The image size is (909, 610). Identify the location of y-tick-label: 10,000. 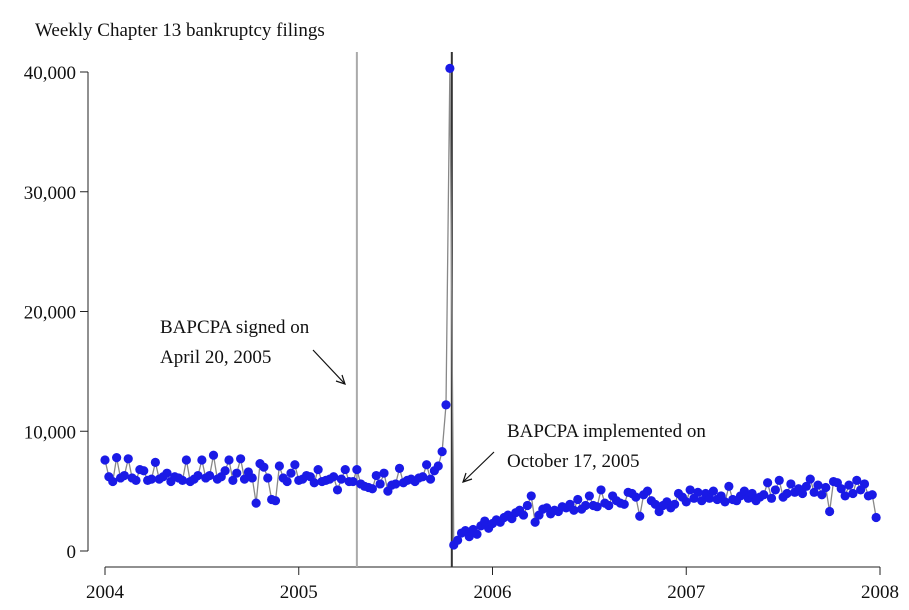
(50, 432).